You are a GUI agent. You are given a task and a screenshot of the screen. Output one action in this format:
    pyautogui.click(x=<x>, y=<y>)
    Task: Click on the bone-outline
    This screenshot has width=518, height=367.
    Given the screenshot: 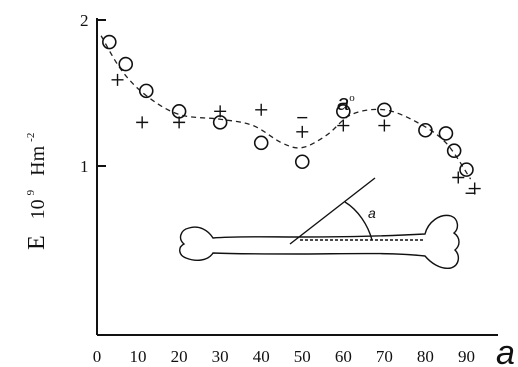 What is the action you would take?
    pyautogui.click(x=319, y=242)
    